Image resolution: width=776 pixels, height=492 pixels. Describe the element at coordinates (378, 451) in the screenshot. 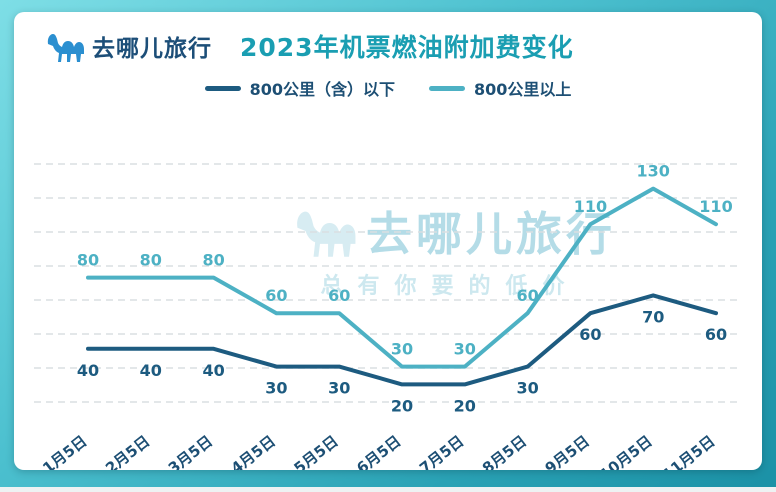

I see `svg-text: 6月5日` at that location.